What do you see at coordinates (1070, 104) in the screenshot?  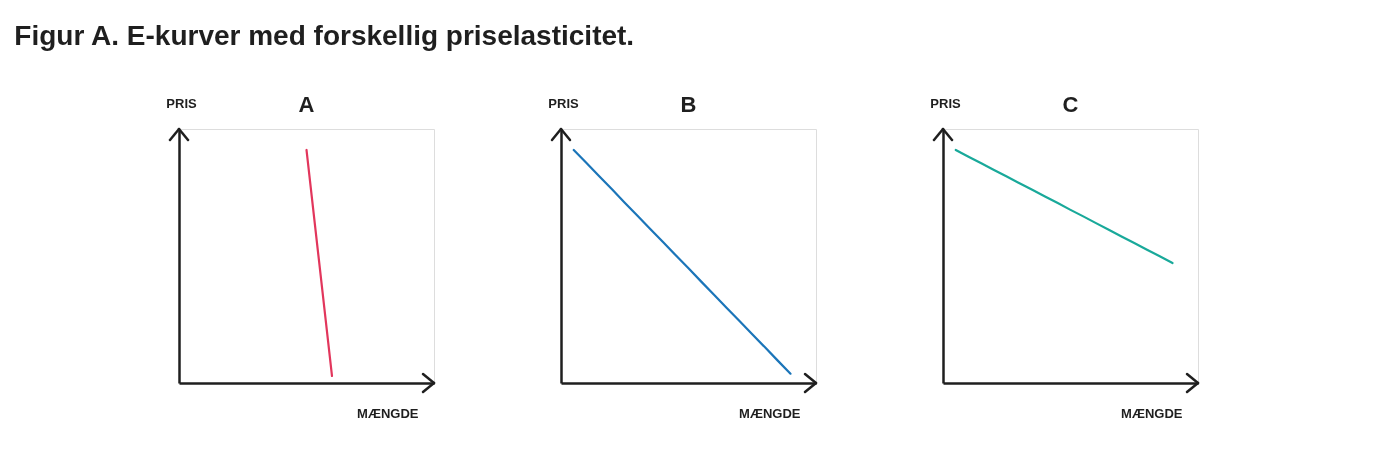 I see `chart-title: C` at bounding box center [1070, 104].